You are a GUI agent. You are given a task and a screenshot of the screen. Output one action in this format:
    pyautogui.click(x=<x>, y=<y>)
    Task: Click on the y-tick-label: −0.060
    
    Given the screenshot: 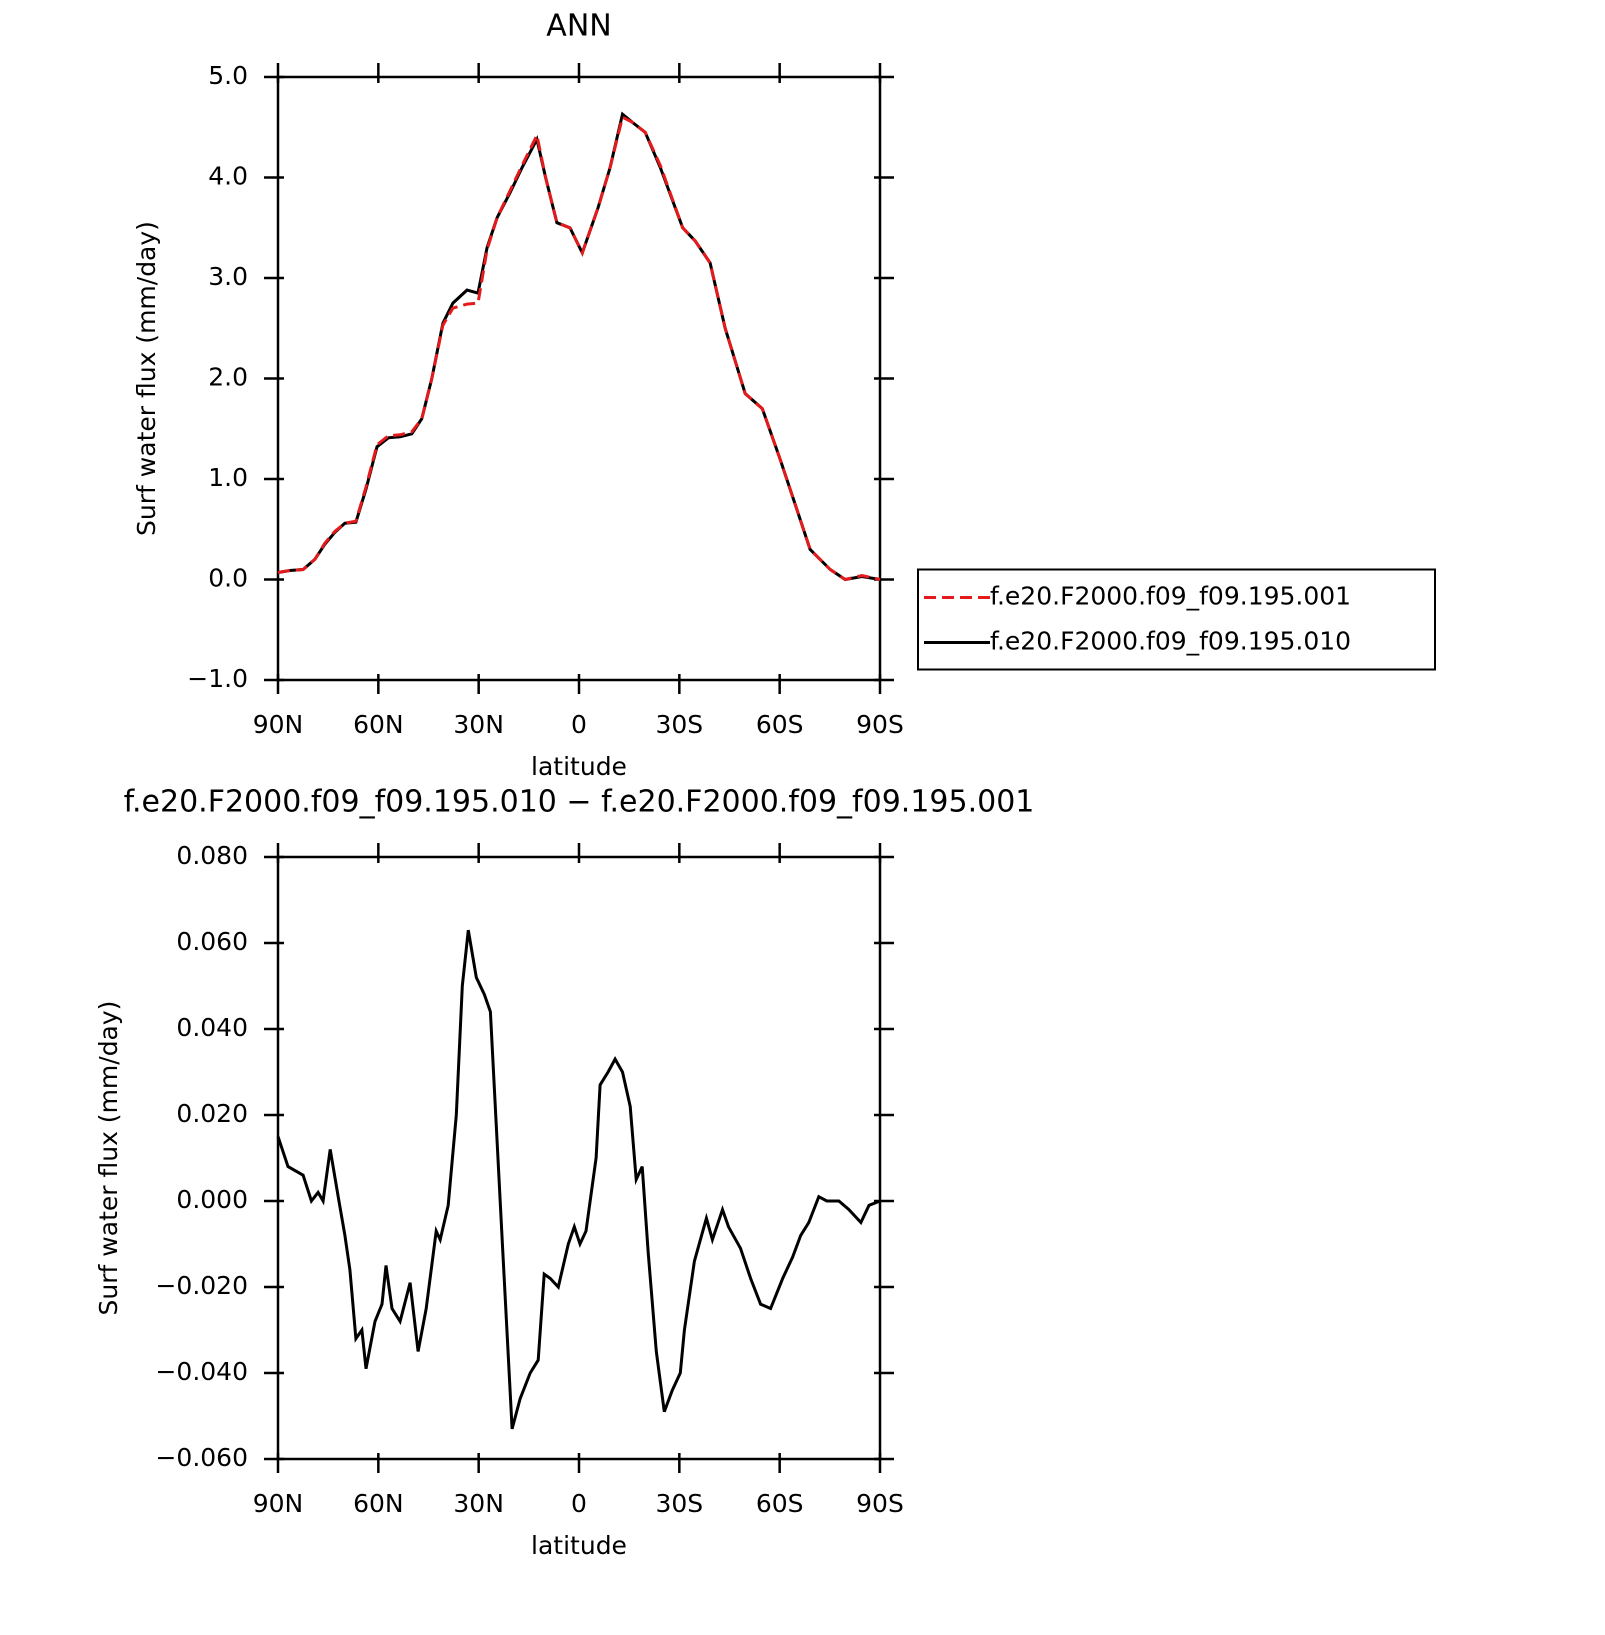 What is the action you would take?
    pyautogui.click(x=201, y=1457)
    